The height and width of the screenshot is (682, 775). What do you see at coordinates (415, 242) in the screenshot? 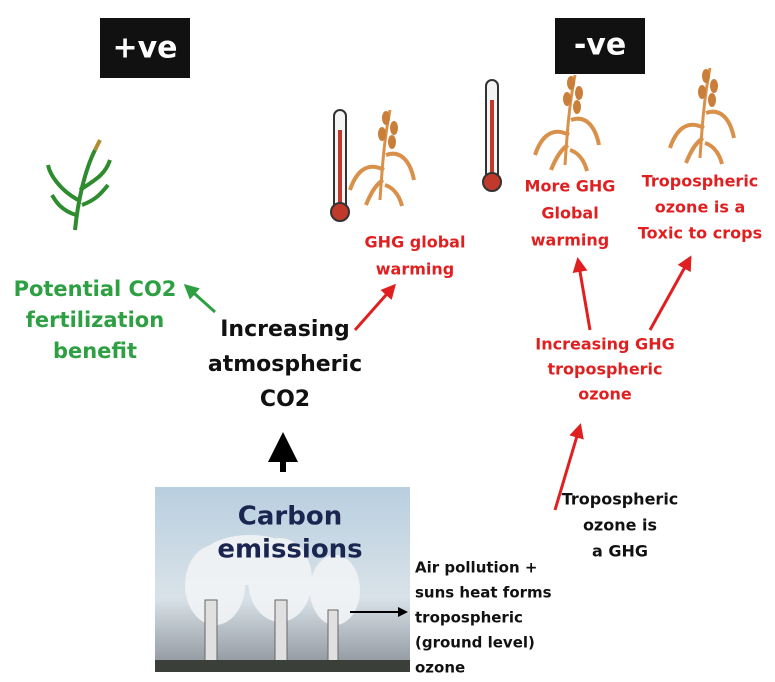
I see `node-label: GHG global` at bounding box center [415, 242].